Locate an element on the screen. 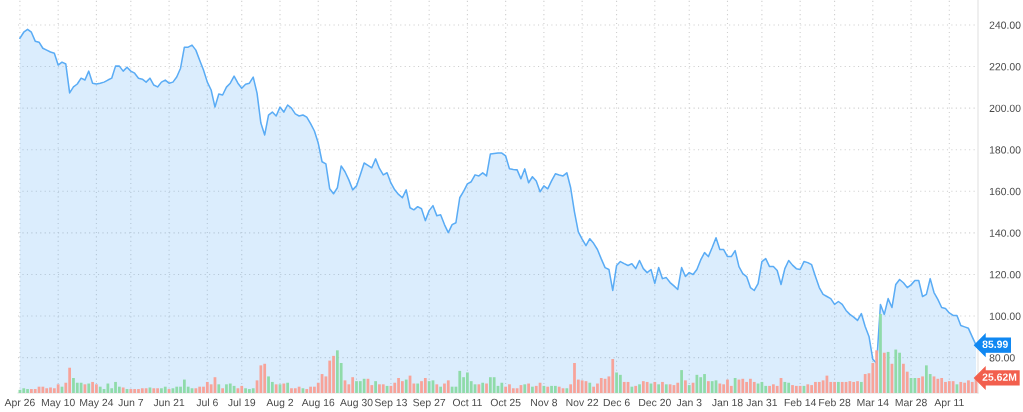 This screenshot has width=1023, height=412. x-tick-label: Oct 25 is located at coordinates (505, 402).